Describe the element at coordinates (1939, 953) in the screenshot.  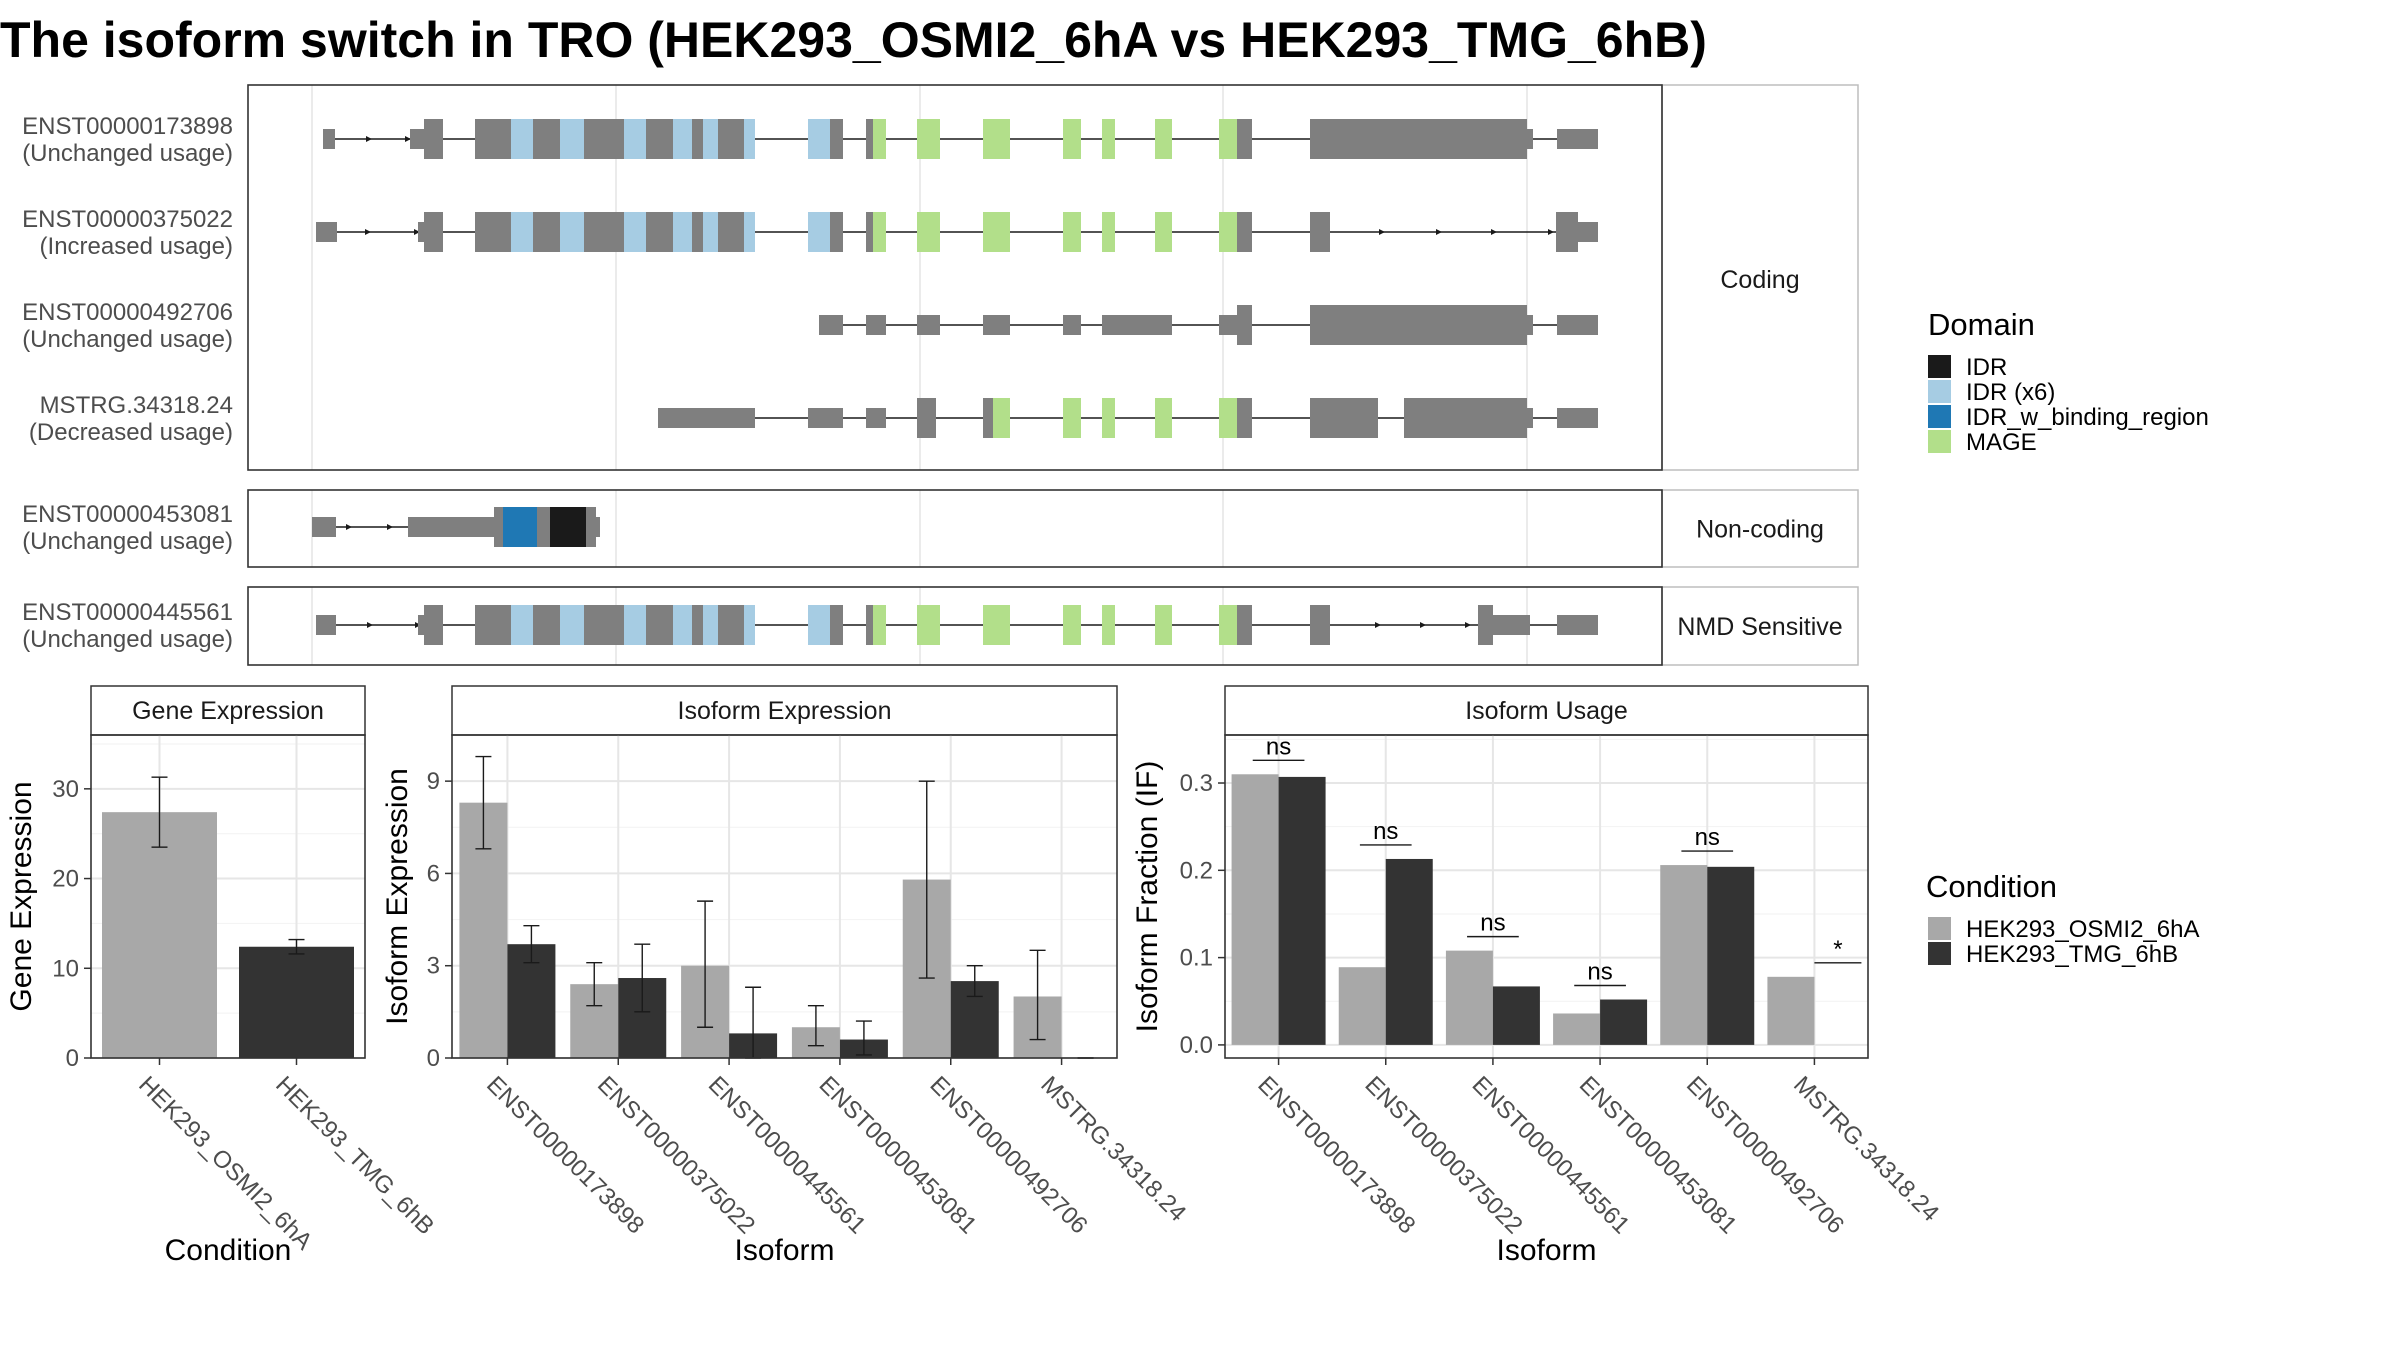
I see `condition-legend-swatch` at that location.